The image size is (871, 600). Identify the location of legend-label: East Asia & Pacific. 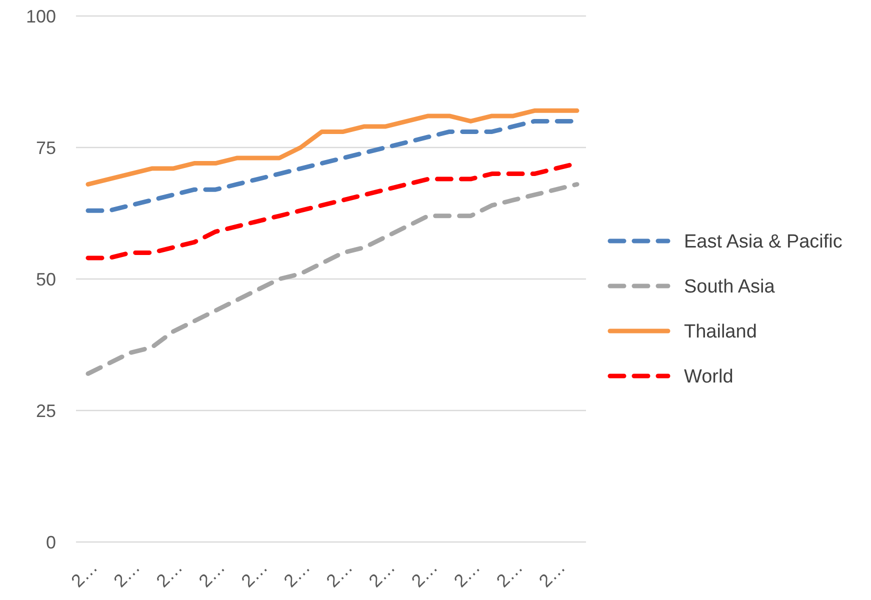
(763, 242).